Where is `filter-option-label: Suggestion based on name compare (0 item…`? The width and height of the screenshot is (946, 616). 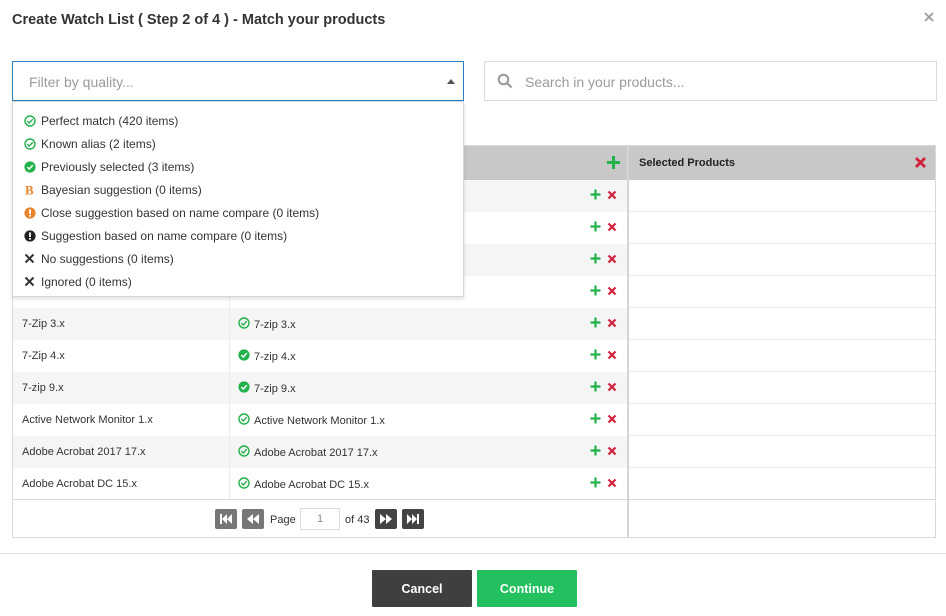 filter-option-label: Suggestion based on name compare (0 item… is located at coordinates (164, 235).